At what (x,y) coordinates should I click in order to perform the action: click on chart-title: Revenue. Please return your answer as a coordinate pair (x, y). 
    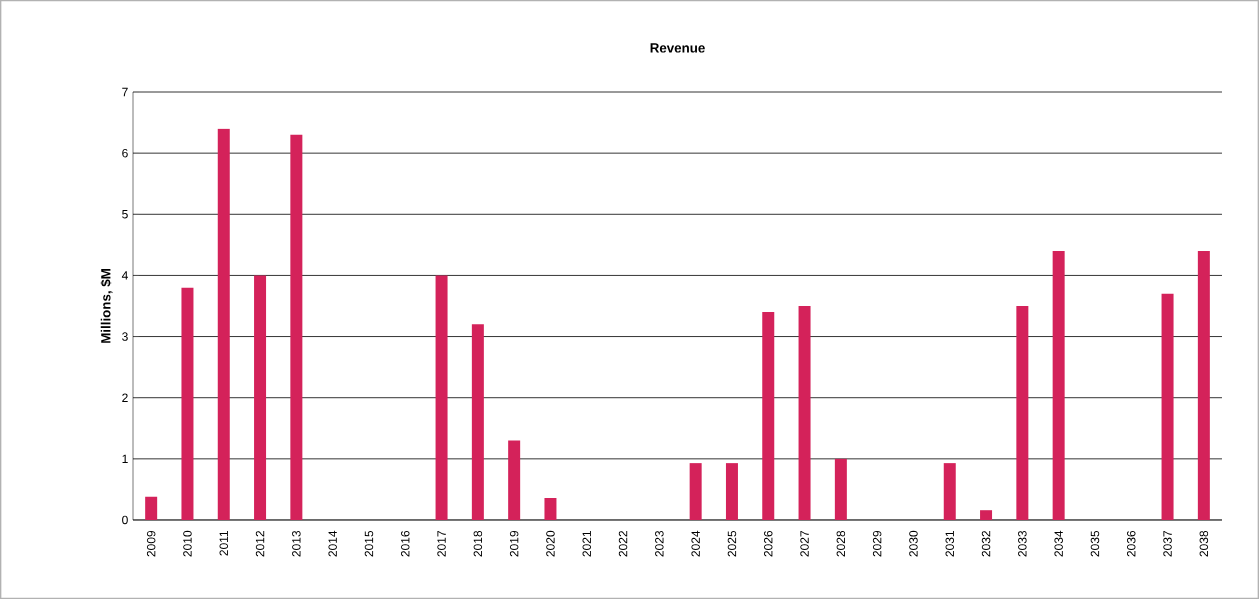
    Looking at the image, I should click on (677, 48).